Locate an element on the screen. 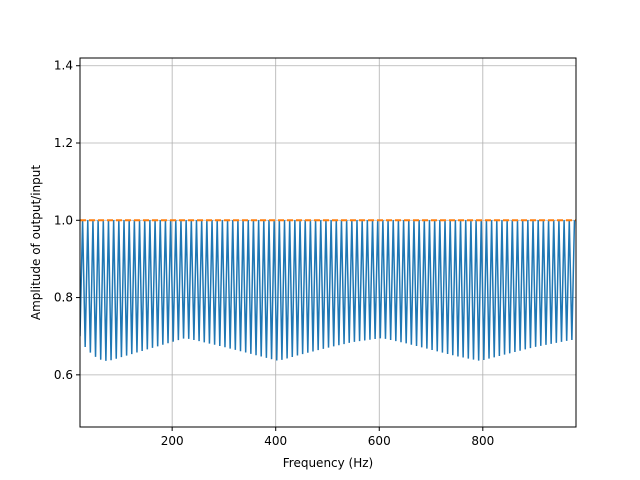 Image resolution: width=640 pixels, height=480 pixels. y-tick-label: 0.8 is located at coordinates (63, 298).